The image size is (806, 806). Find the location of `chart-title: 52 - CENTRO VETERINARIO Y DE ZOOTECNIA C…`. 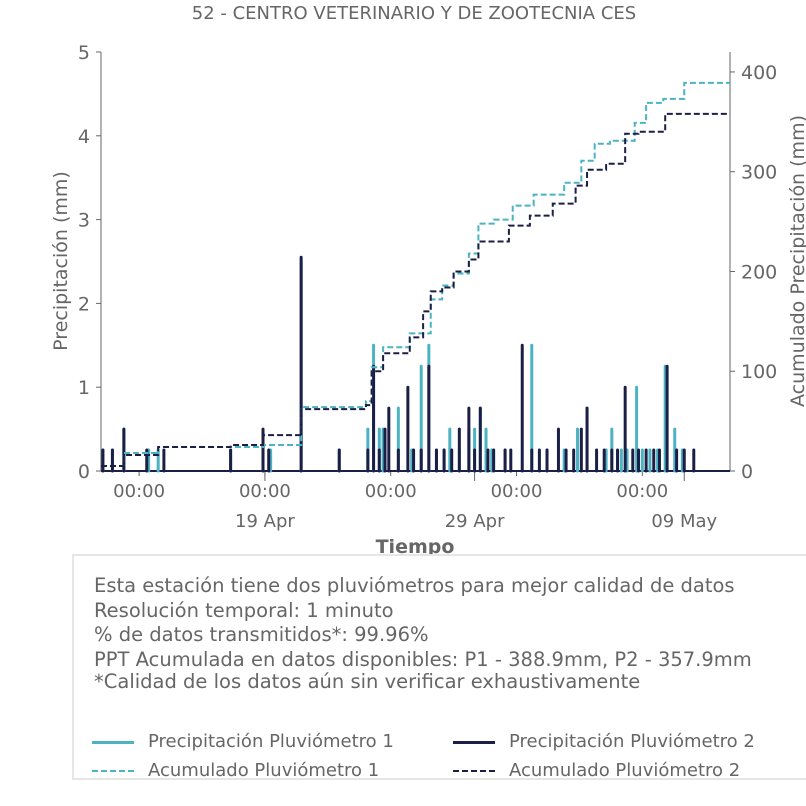

chart-title: 52 - CENTRO VETERINARIO Y DE ZOOTECNIA C… is located at coordinates (414, 13).